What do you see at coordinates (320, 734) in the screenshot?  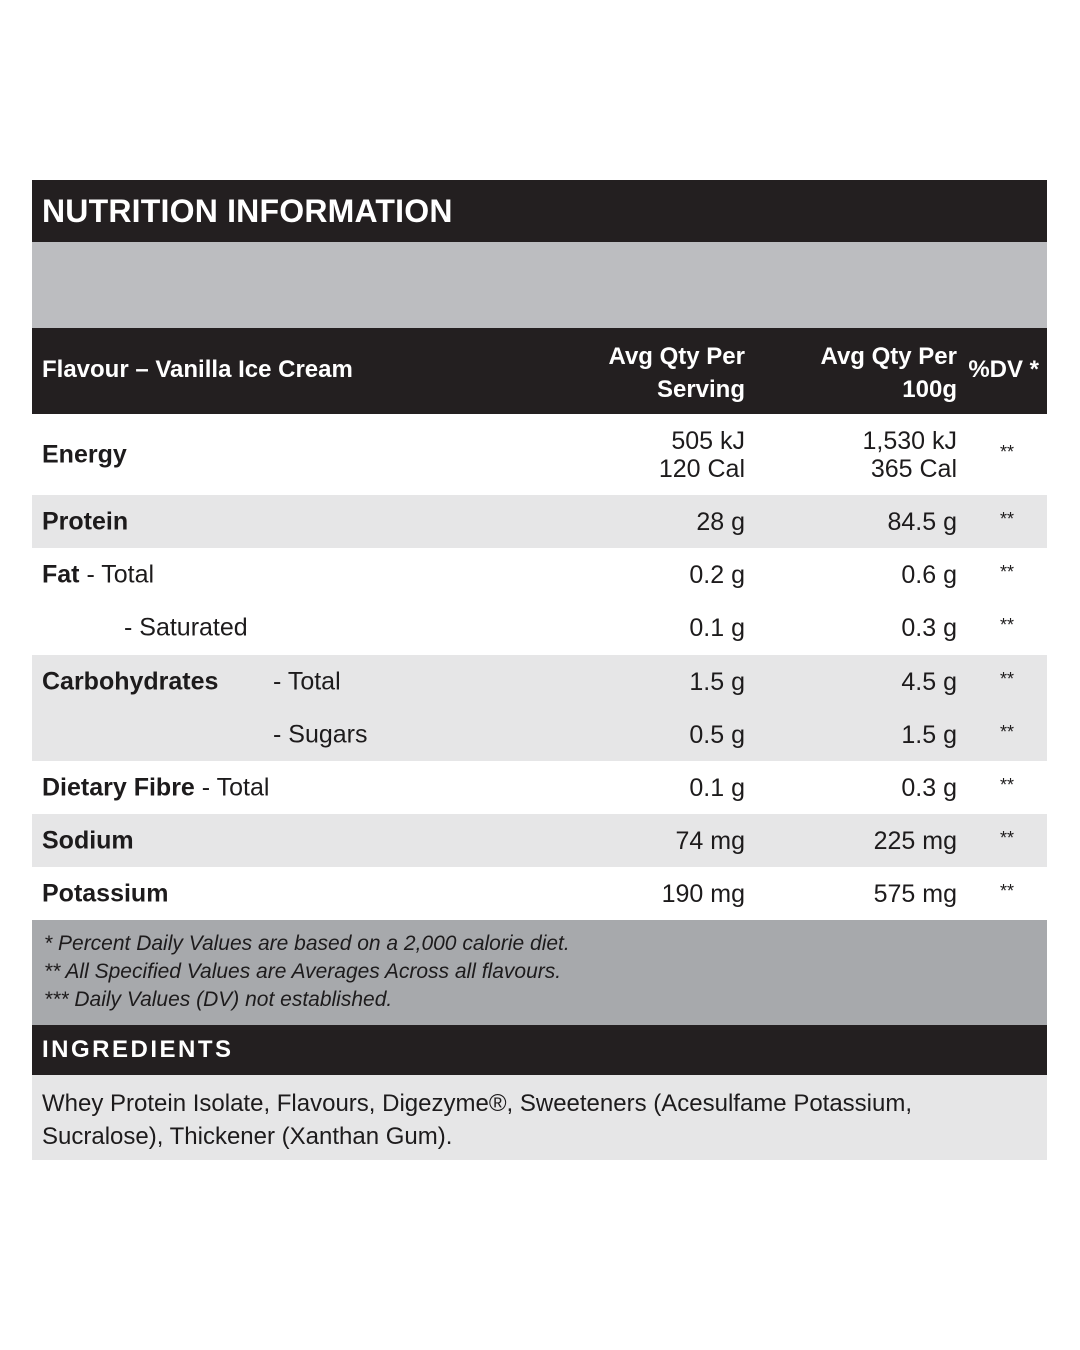 I see `row-sublabel: - Sugars` at bounding box center [320, 734].